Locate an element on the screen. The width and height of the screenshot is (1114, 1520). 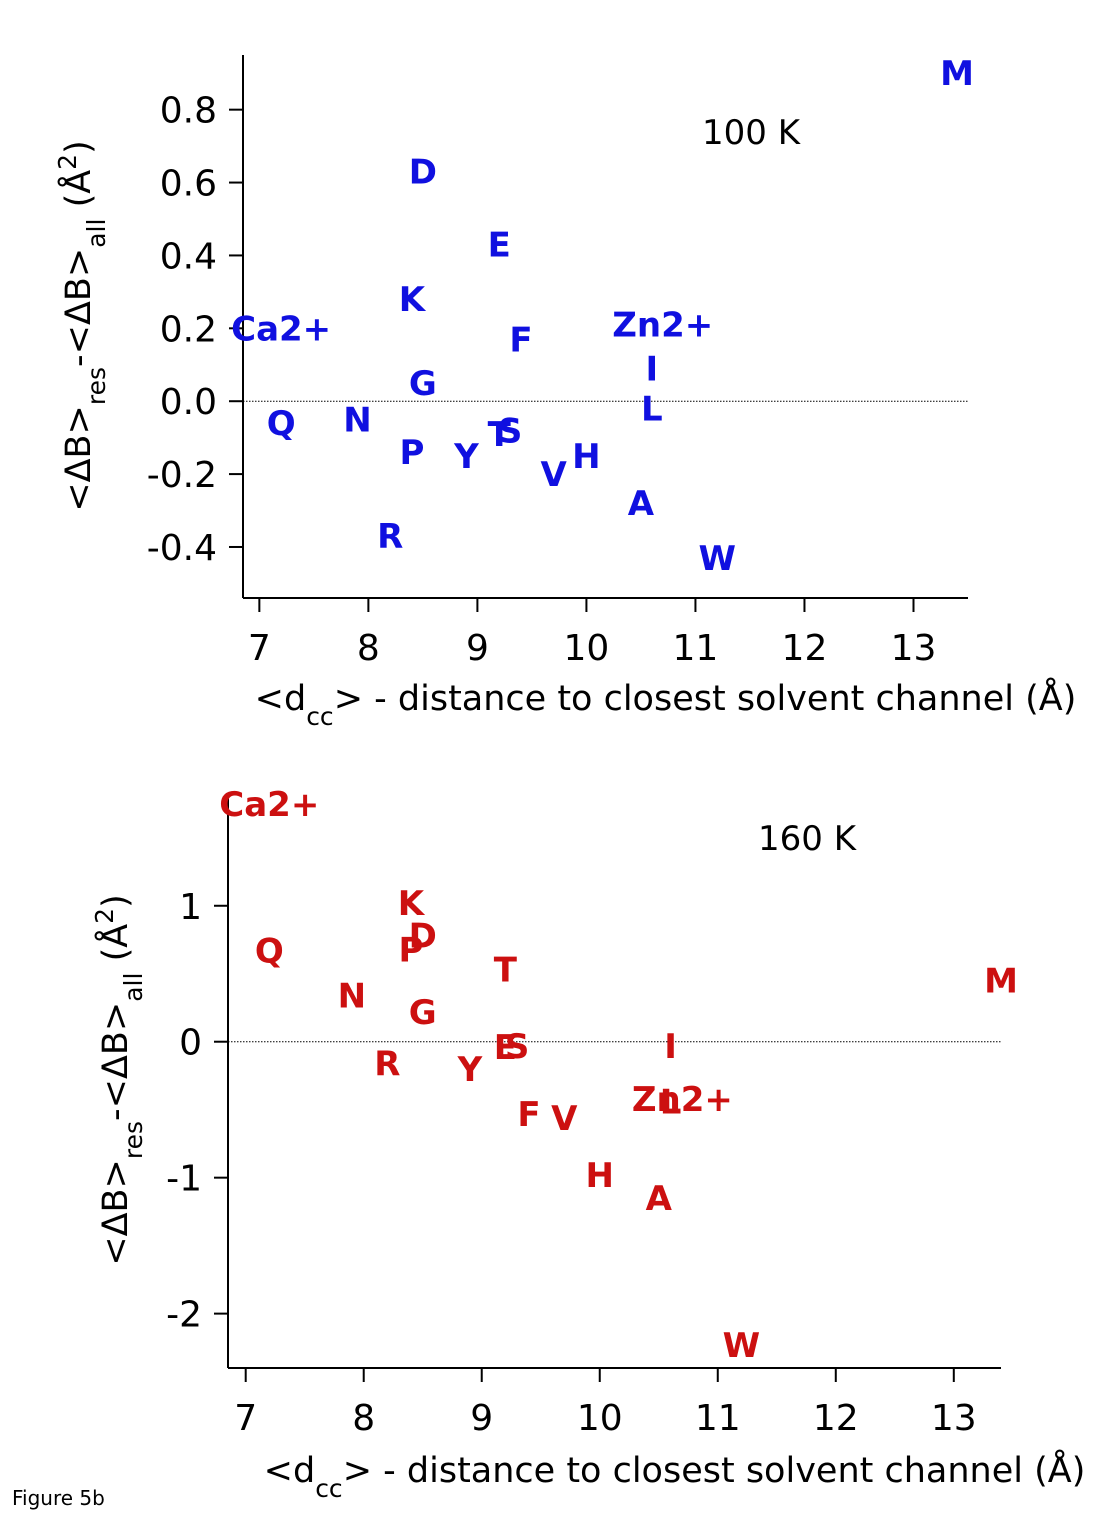
temperature-annotation: 100 K is located at coordinates (752, 133).